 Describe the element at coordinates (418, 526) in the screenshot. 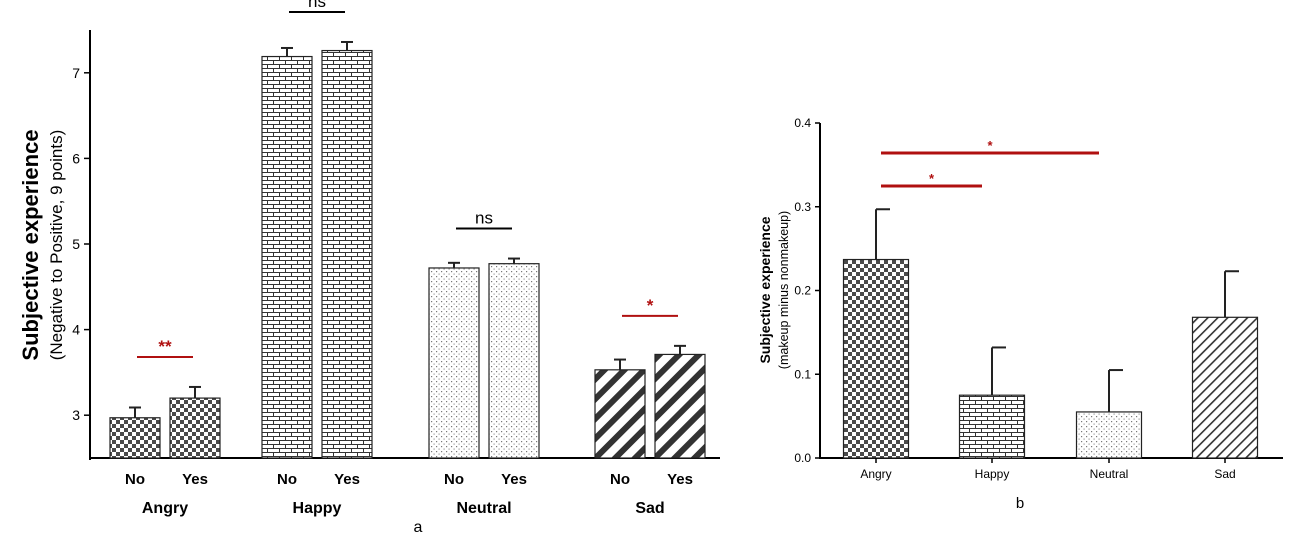

I see `panel-a-label: a` at that location.